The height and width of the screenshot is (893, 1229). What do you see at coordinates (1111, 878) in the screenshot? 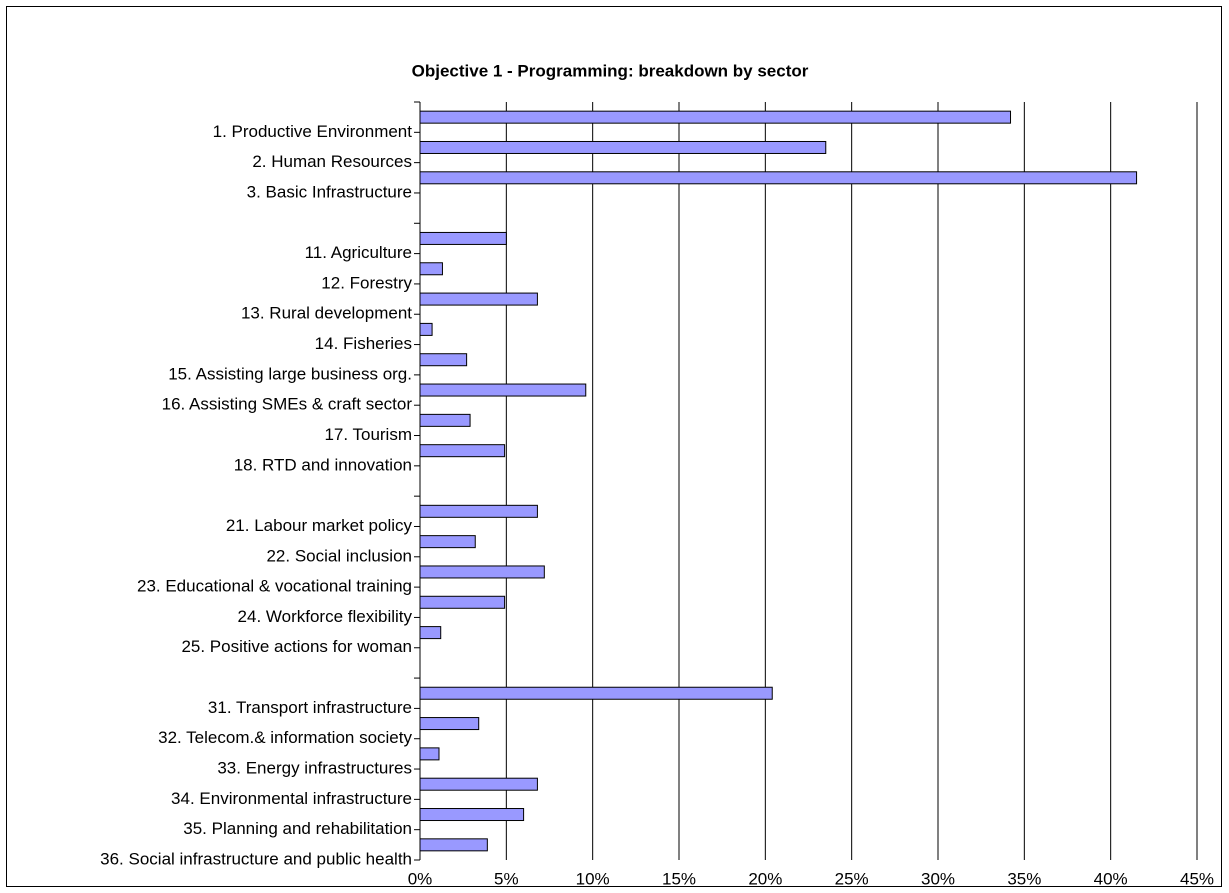
I see `x-tick-label: 40%` at bounding box center [1111, 878].